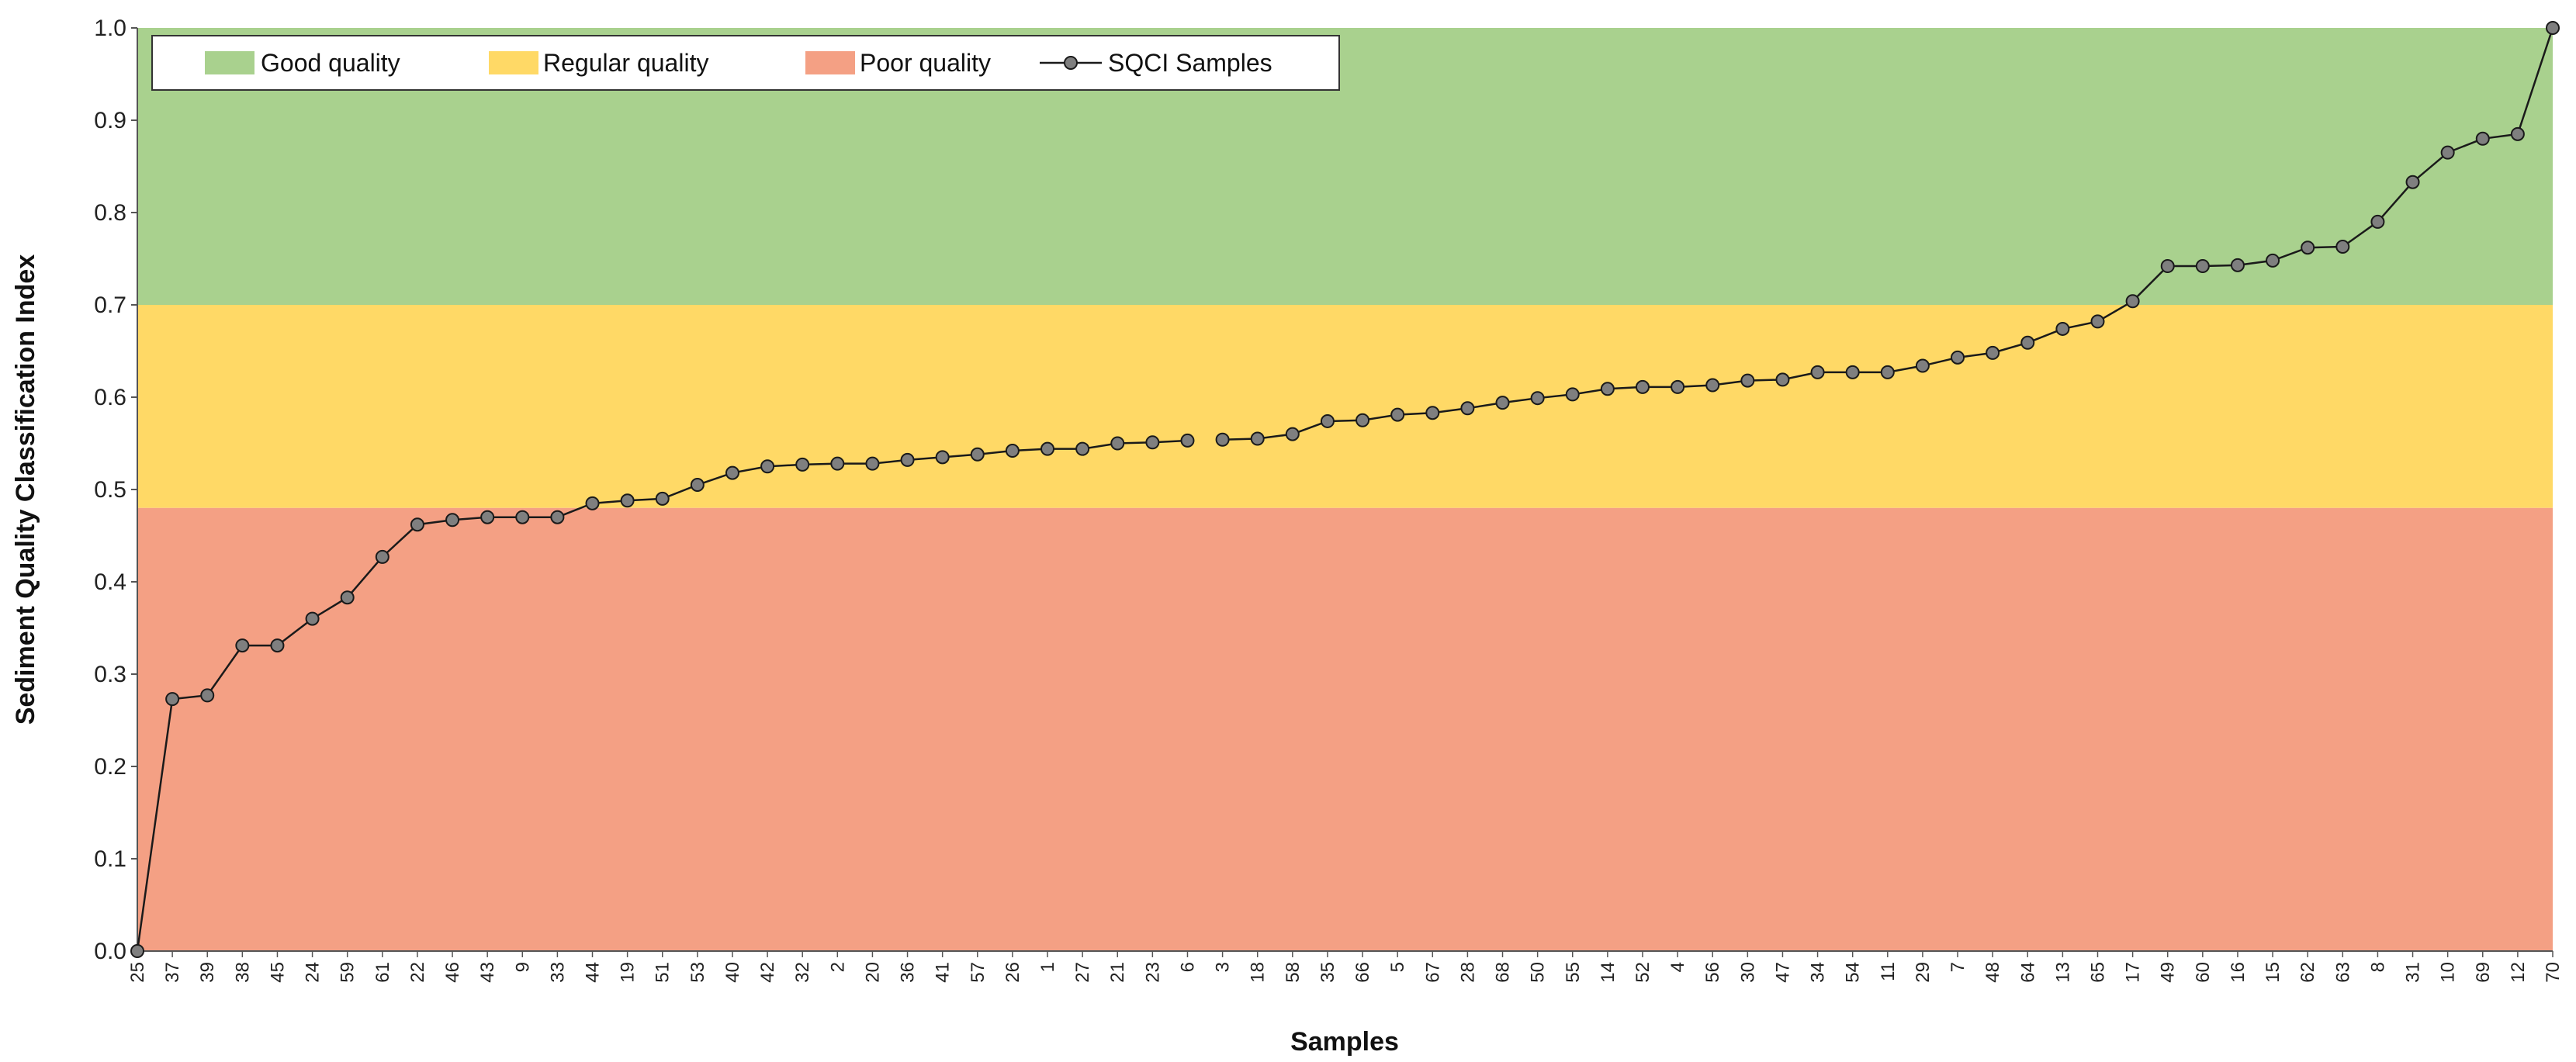  I want to click on y-tick-label: 0.4, so click(110, 582).